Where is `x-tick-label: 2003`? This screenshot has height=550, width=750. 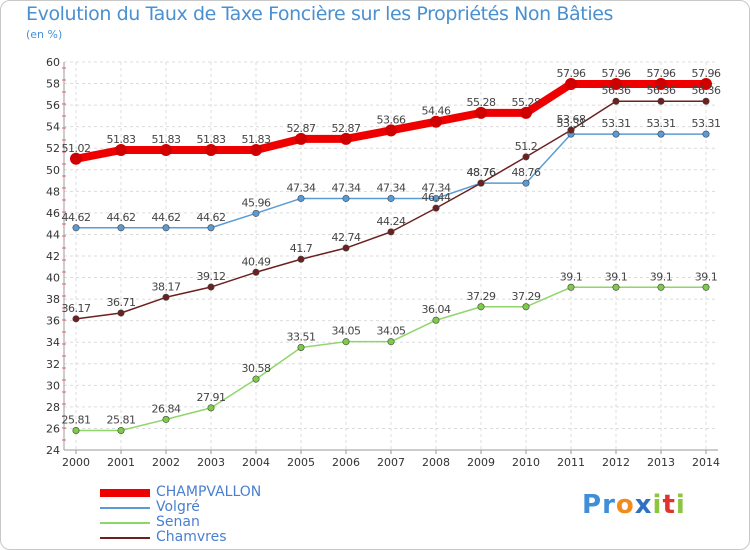
x-tick-label: 2003 is located at coordinates (211, 462).